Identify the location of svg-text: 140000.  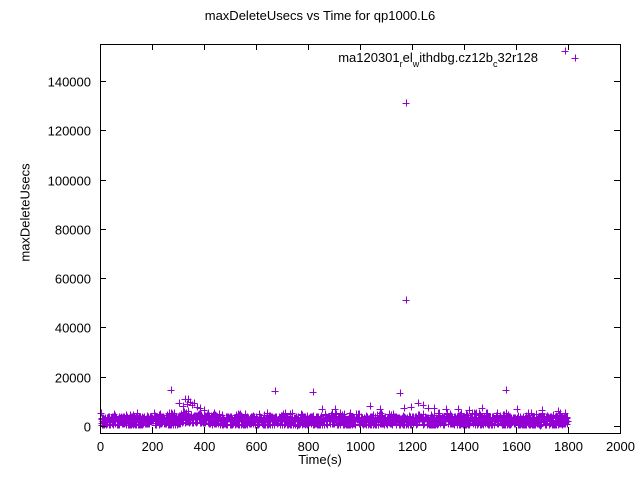
(69, 82).